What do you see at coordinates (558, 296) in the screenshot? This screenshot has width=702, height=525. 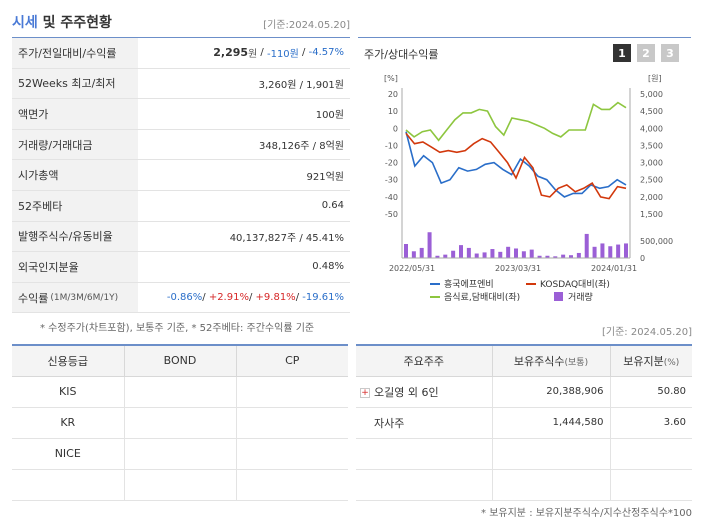 I see `legend-swatch` at bounding box center [558, 296].